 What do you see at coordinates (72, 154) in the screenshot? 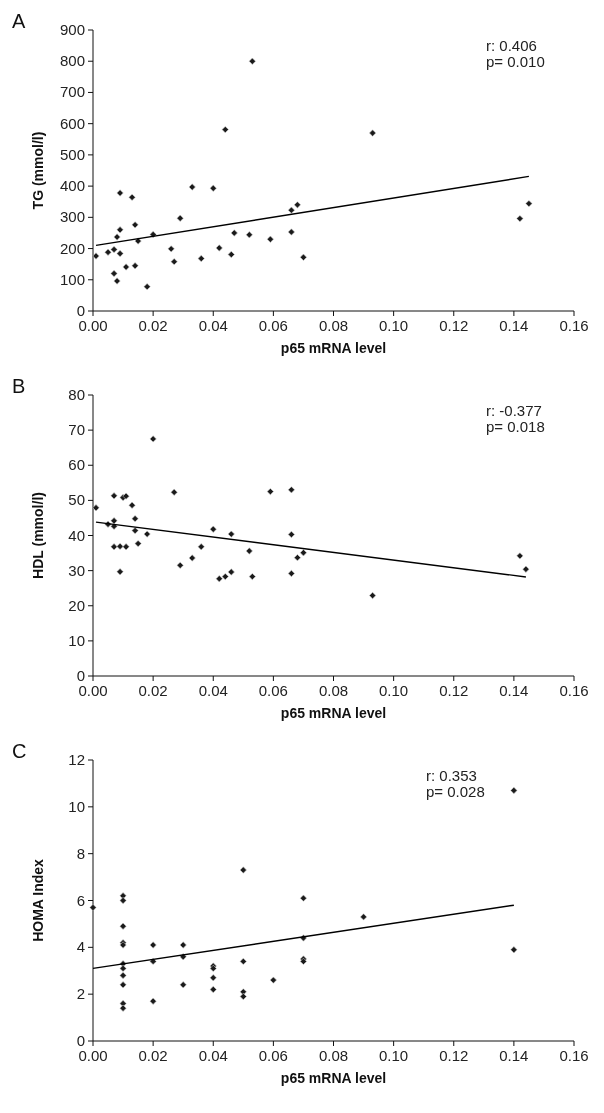
I see `y-tick-label: 500` at bounding box center [72, 154].